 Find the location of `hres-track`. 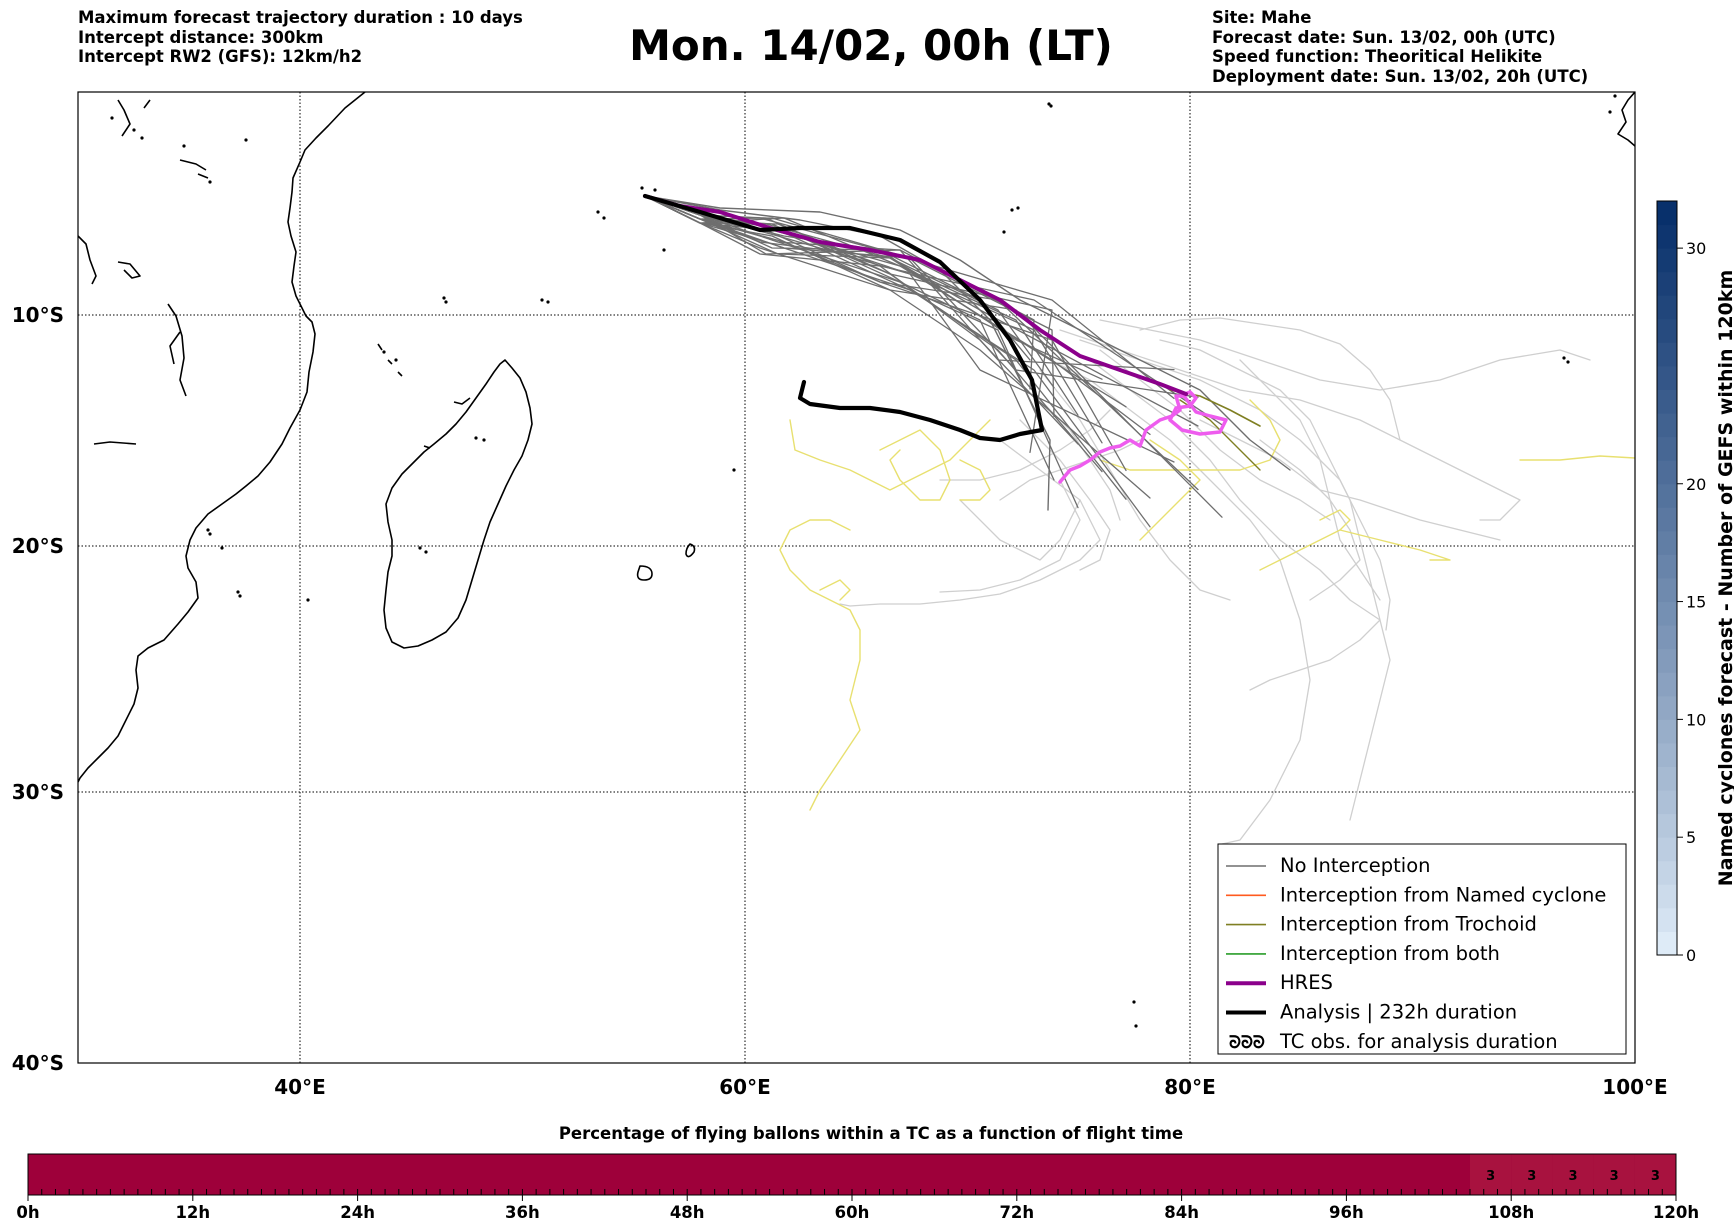

hres-track is located at coordinates (915, 295).